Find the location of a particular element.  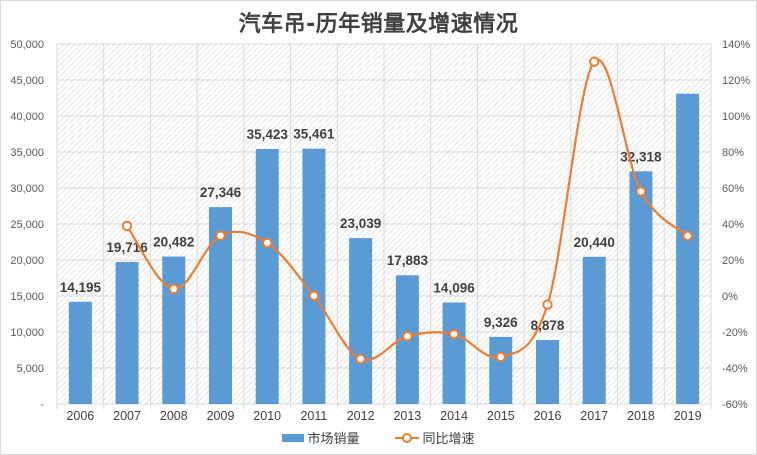

right-y-tick: 20% is located at coordinates (733, 261).